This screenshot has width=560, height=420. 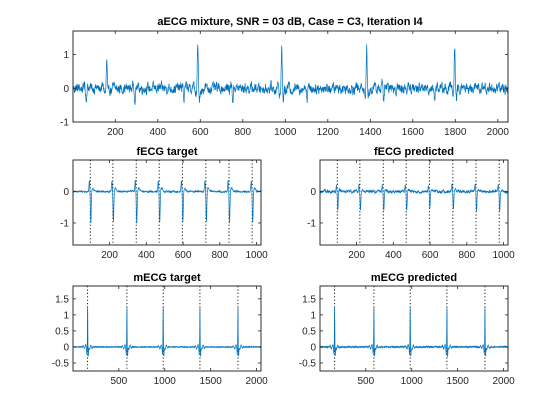 I want to click on mp-xtick-label-2: 1500, so click(x=458, y=381).